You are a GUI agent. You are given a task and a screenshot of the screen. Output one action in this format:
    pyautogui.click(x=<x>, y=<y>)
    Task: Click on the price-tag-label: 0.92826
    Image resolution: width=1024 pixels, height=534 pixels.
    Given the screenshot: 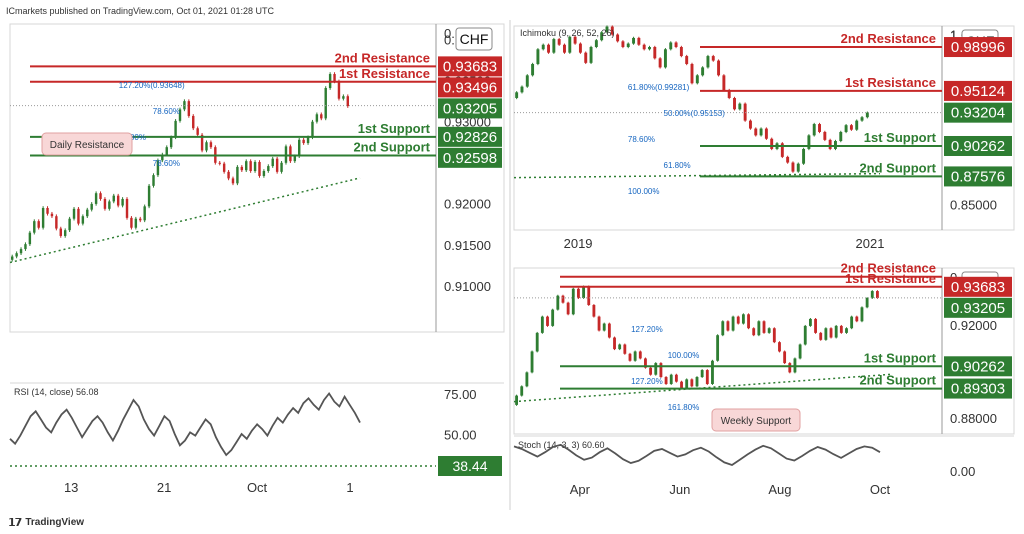 What is the action you would take?
    pyautogui.click(x=470, y=137)
    